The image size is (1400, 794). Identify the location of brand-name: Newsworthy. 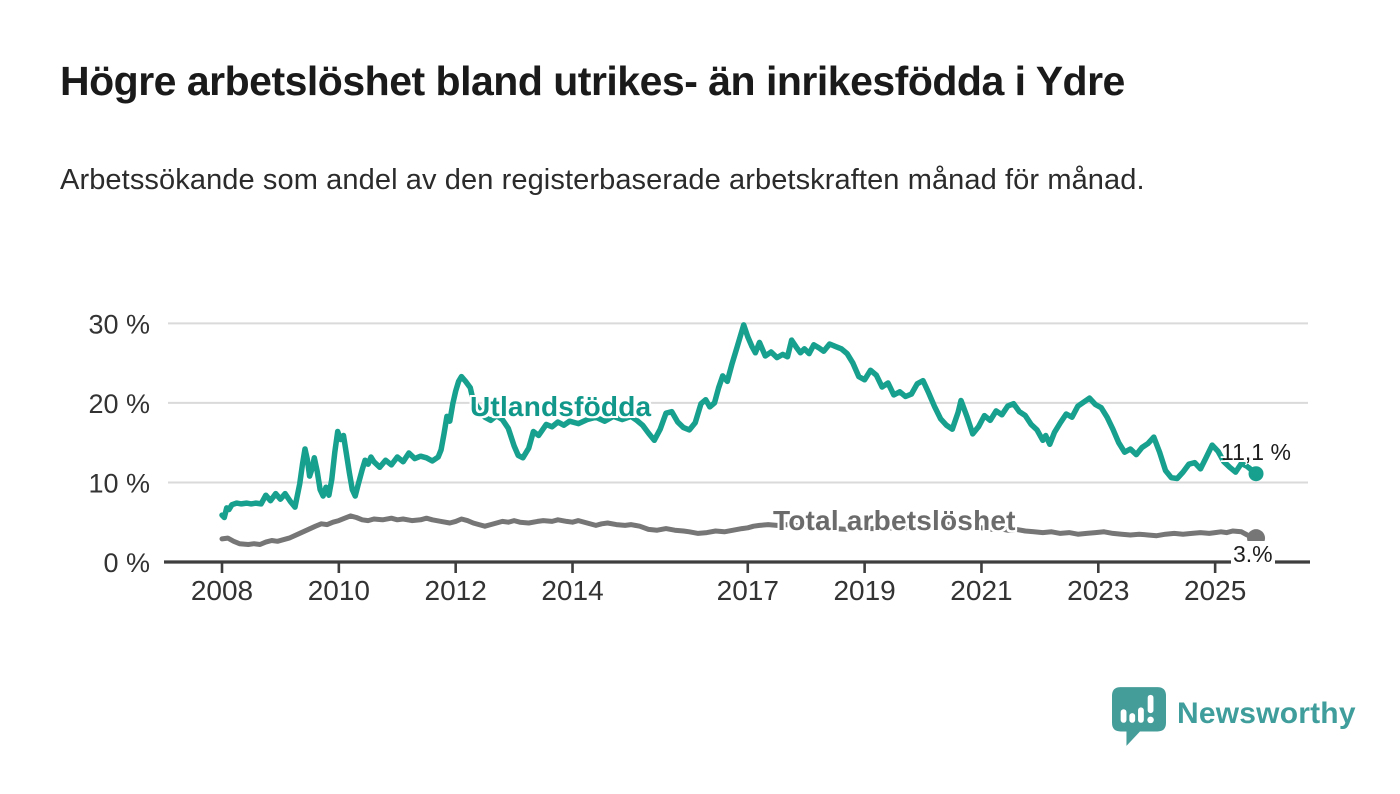
(1266, 713).